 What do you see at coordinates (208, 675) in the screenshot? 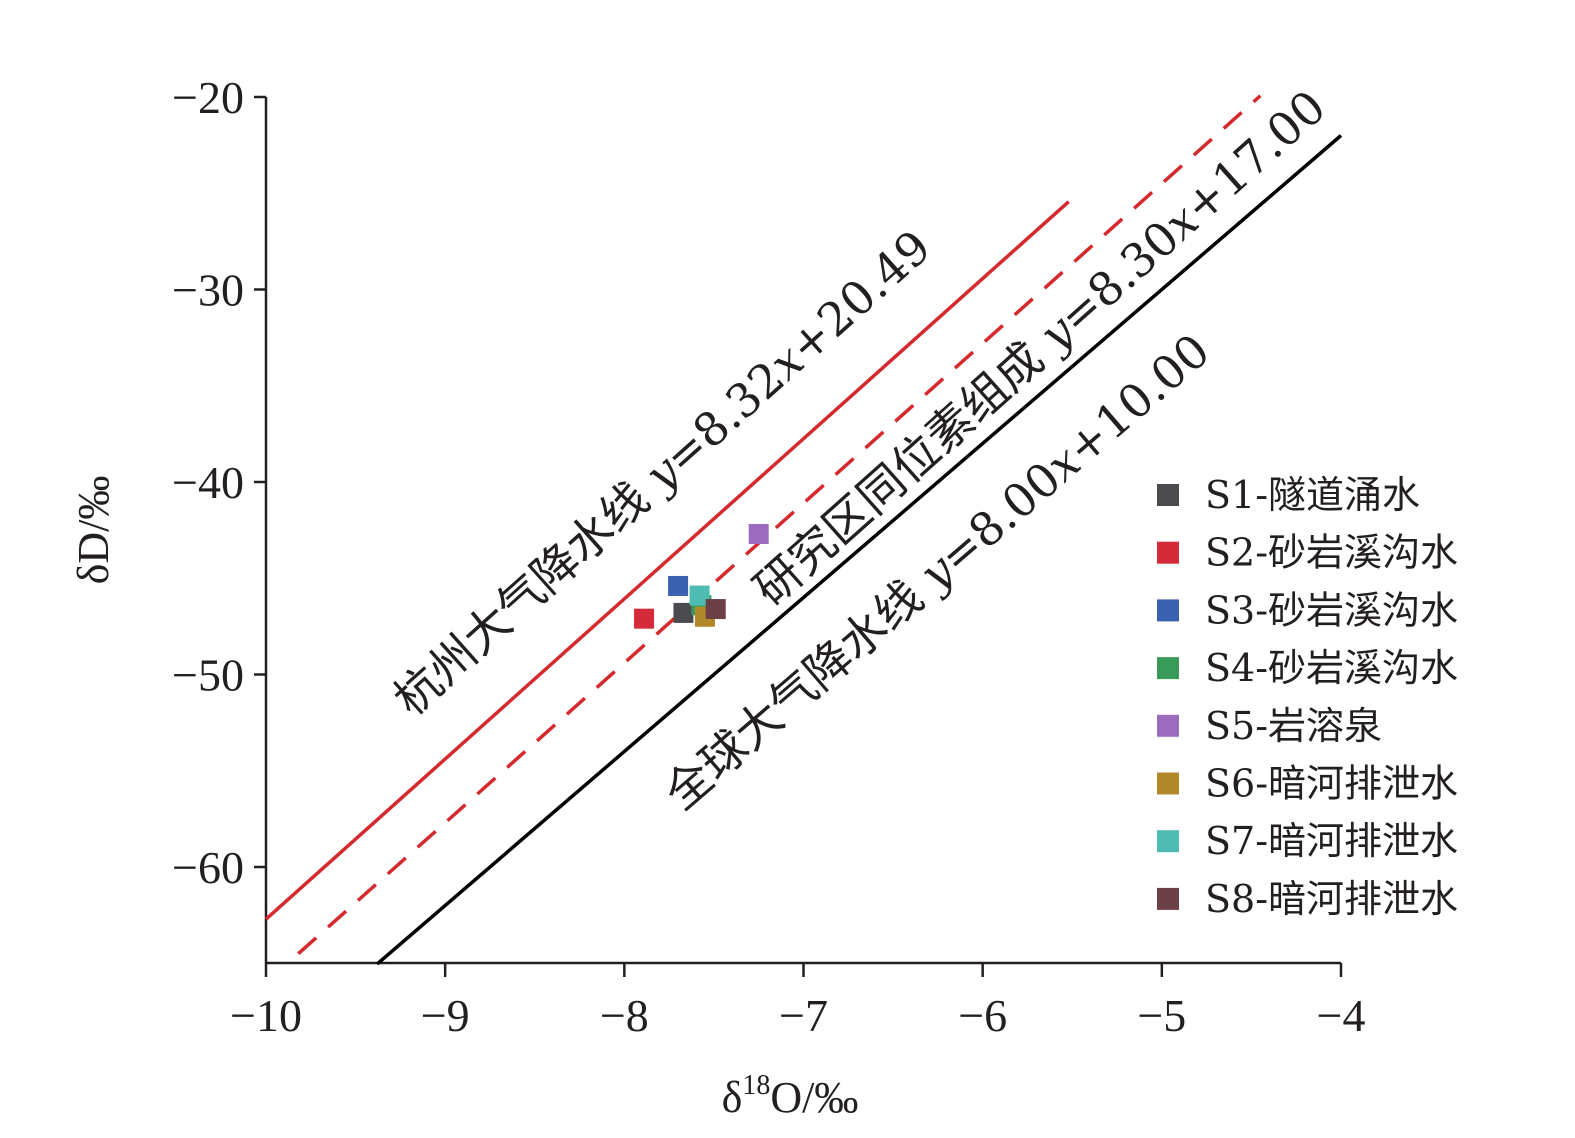
I see `y-tick-label: −50` at bounding box center [208, 675].